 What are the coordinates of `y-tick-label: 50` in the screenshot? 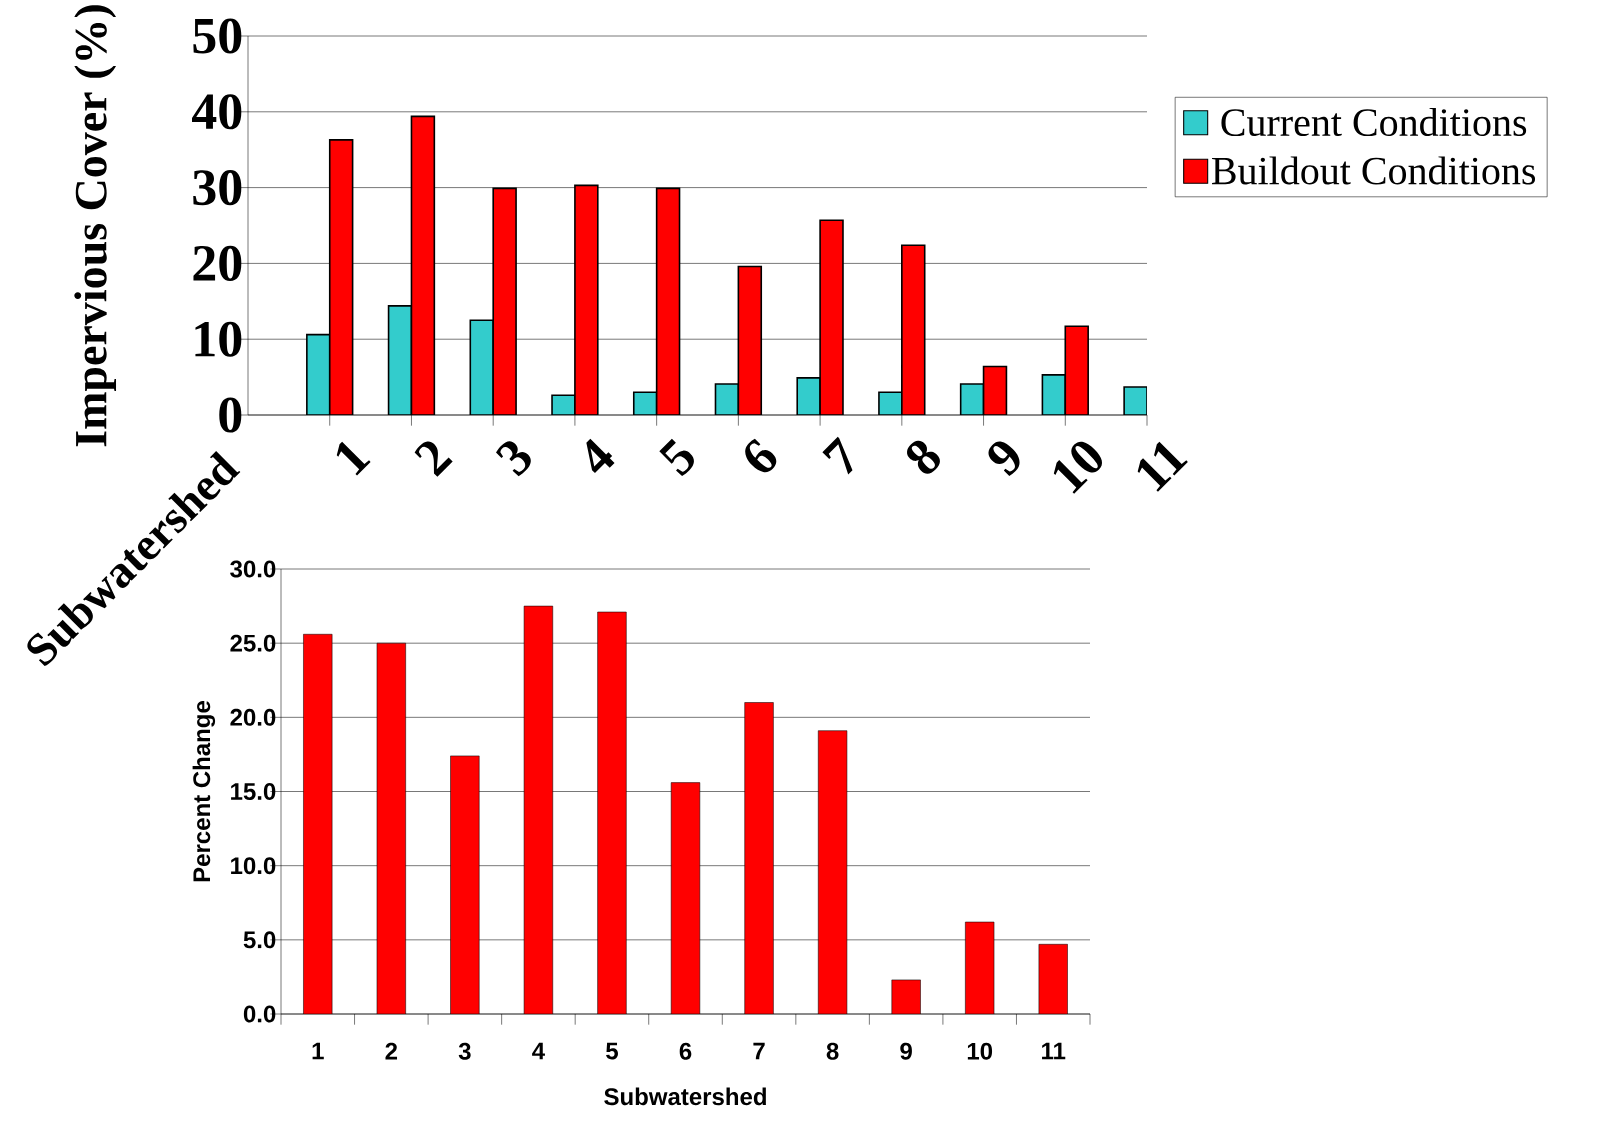 It's located at (217, 36).